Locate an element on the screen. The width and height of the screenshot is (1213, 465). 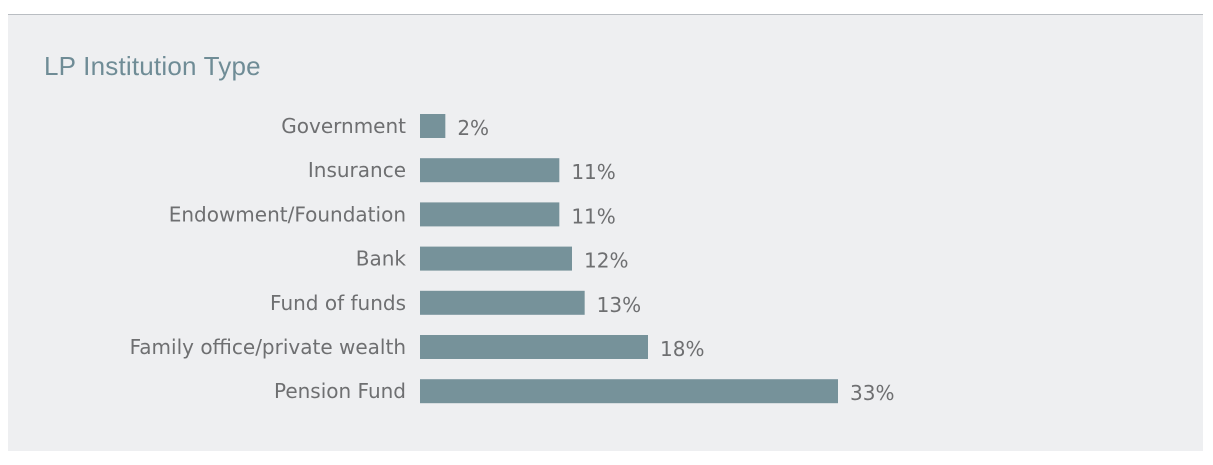
category-label: Endowment/Foundation is located at coordinates (287, 214).